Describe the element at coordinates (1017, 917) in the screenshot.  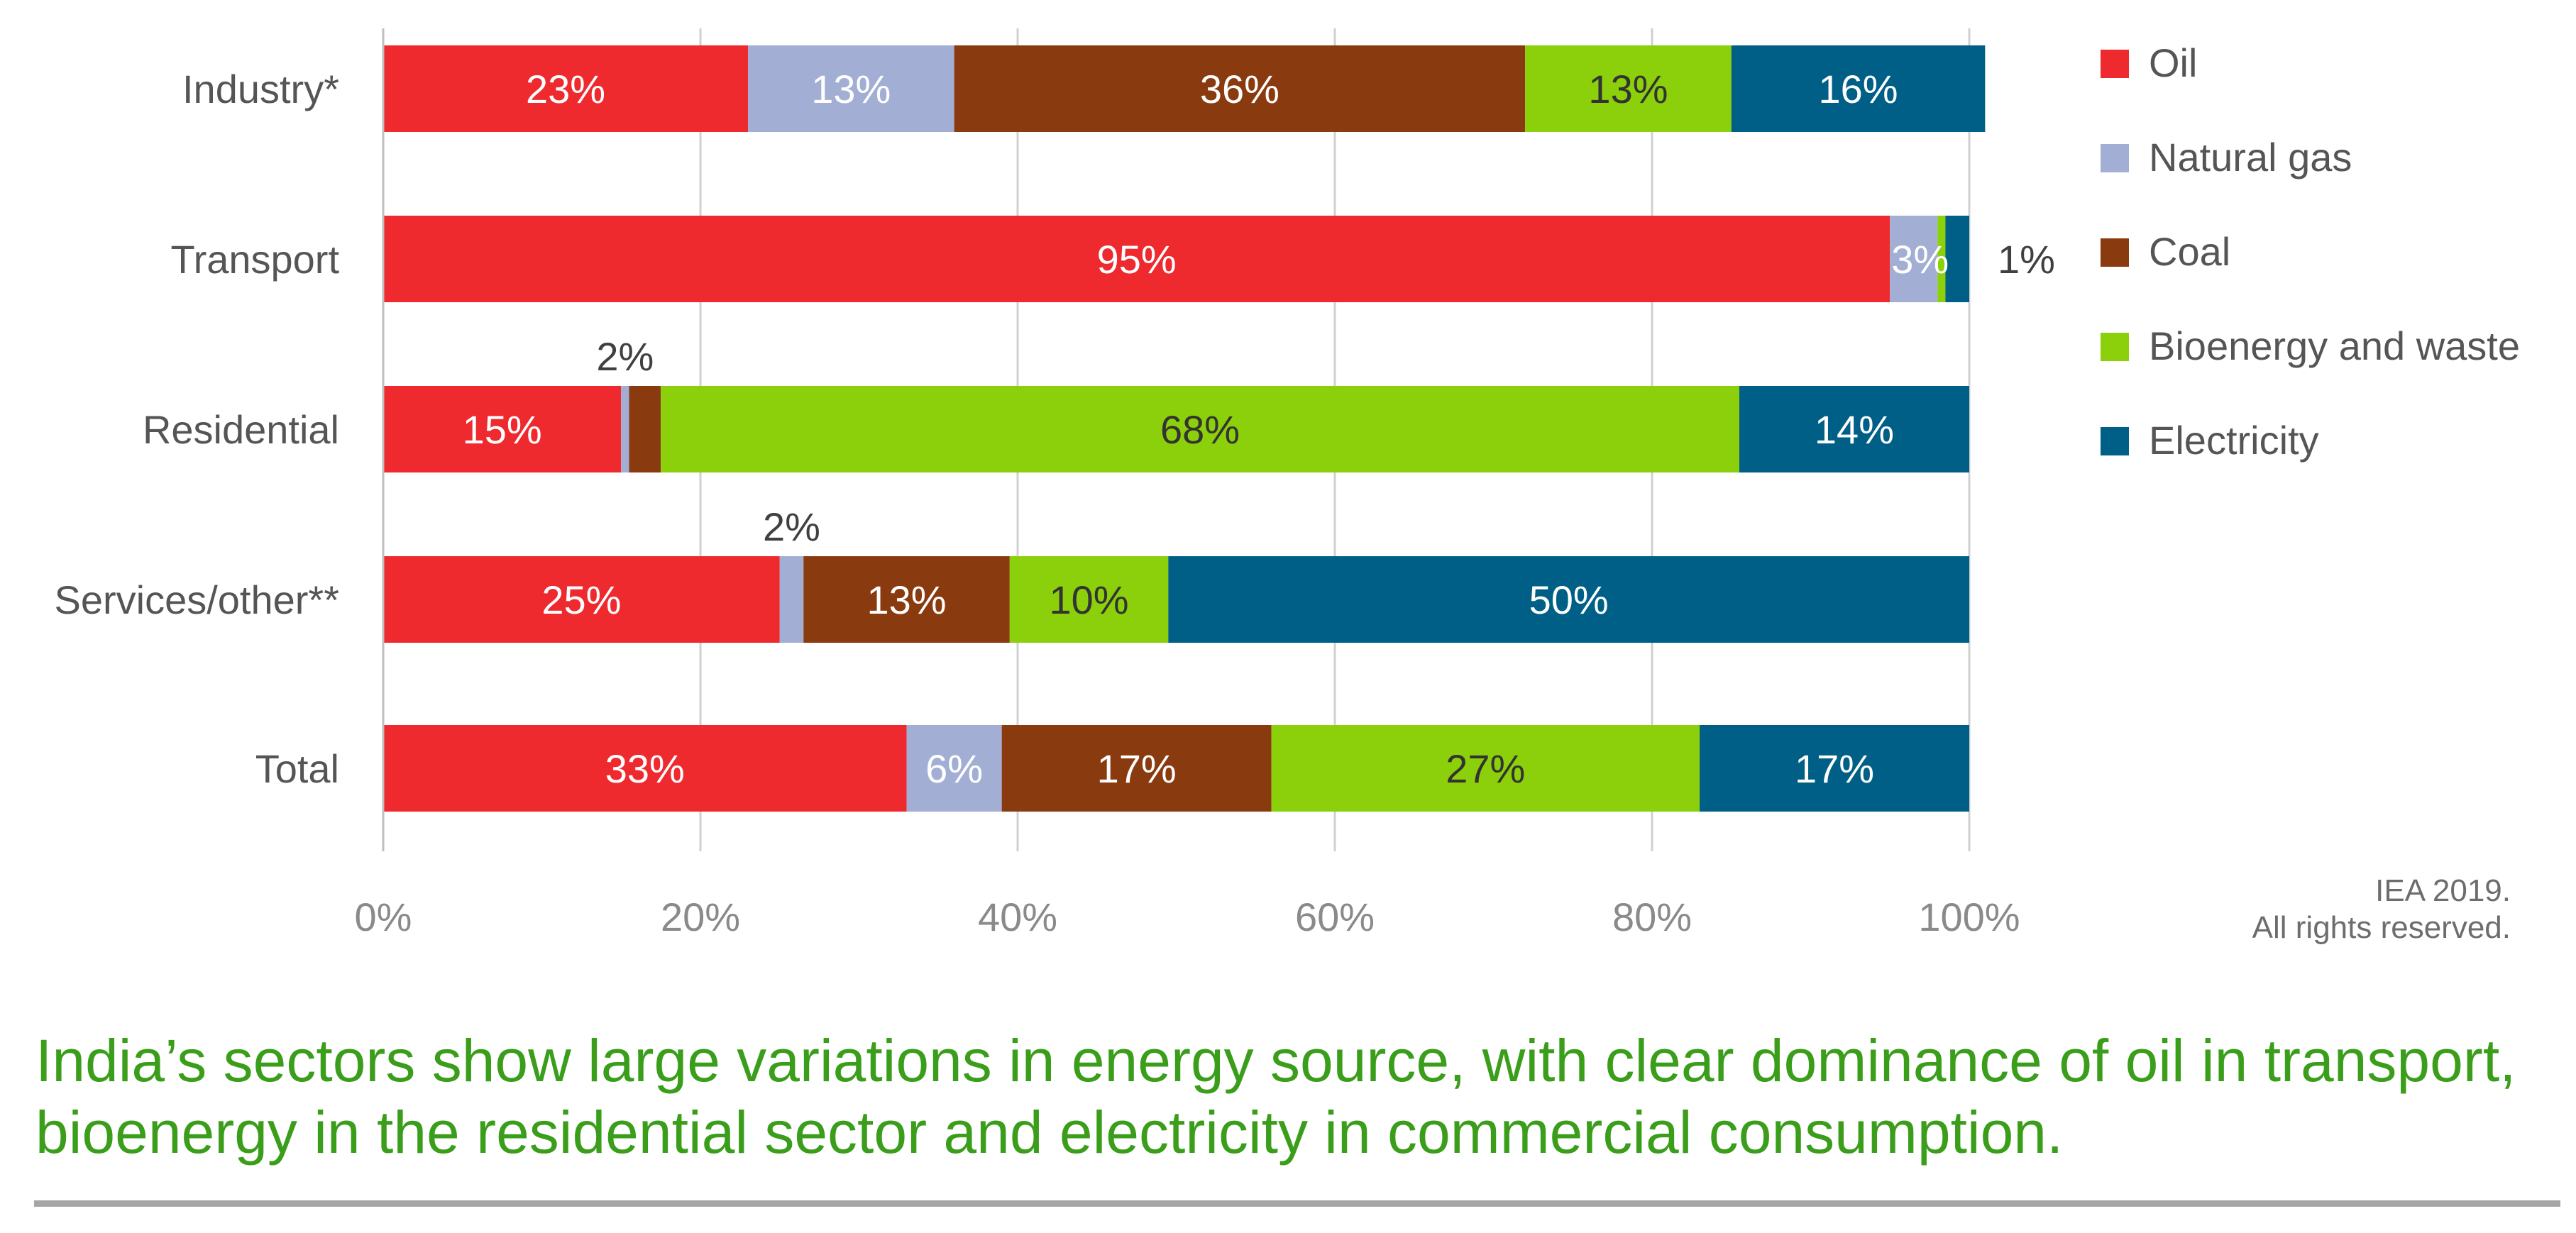
I see `x-tick-label: 40%` at that location.